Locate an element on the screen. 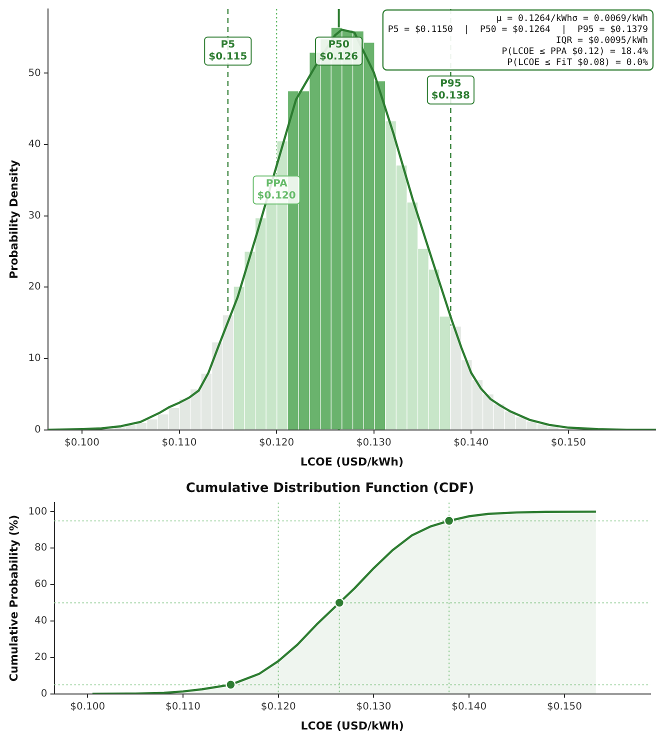 This screenshot has height=739, width=656. y-axis-title: Probability Density is located at coordinates (13, 219).